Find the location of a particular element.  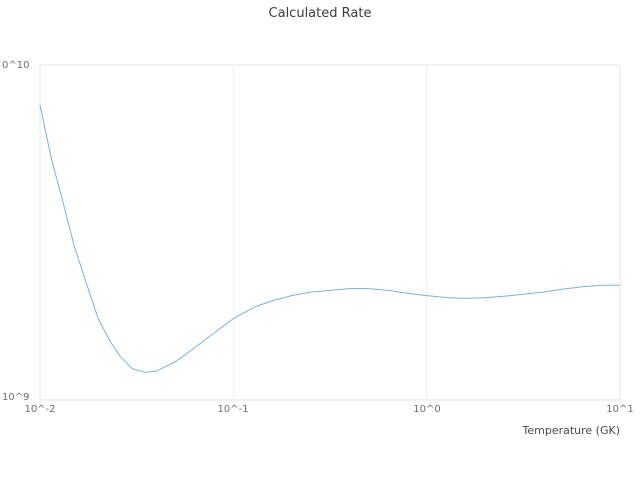

chart-title: Calculated Rate is located at coordinates (320, 13).